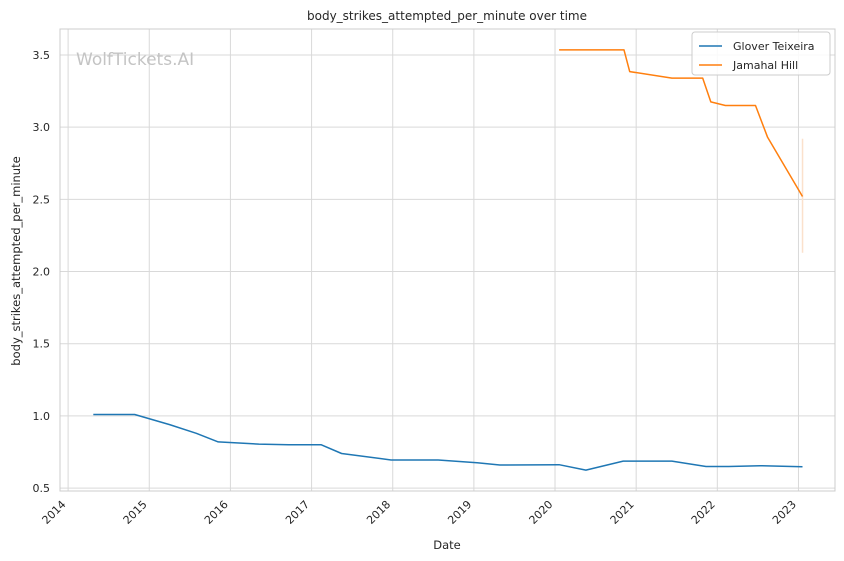 The width and height of the screenshot is (844, 561). I want to click on legend-items: Glover Teixeira Jamahal Hill, so click(757, 56).